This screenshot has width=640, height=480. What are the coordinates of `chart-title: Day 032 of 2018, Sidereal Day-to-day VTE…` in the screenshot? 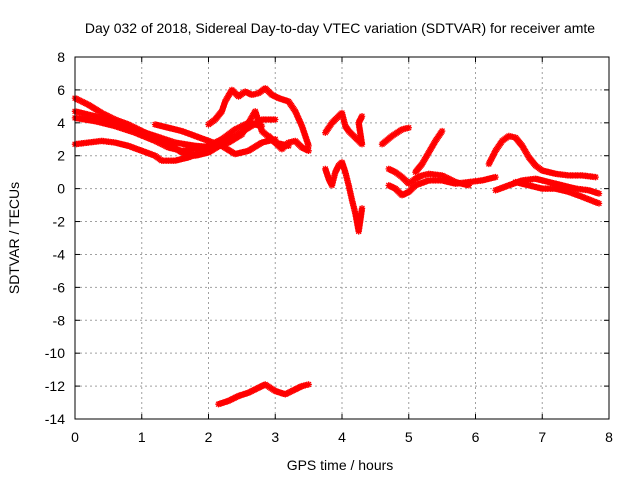 It's located at (340, 28).